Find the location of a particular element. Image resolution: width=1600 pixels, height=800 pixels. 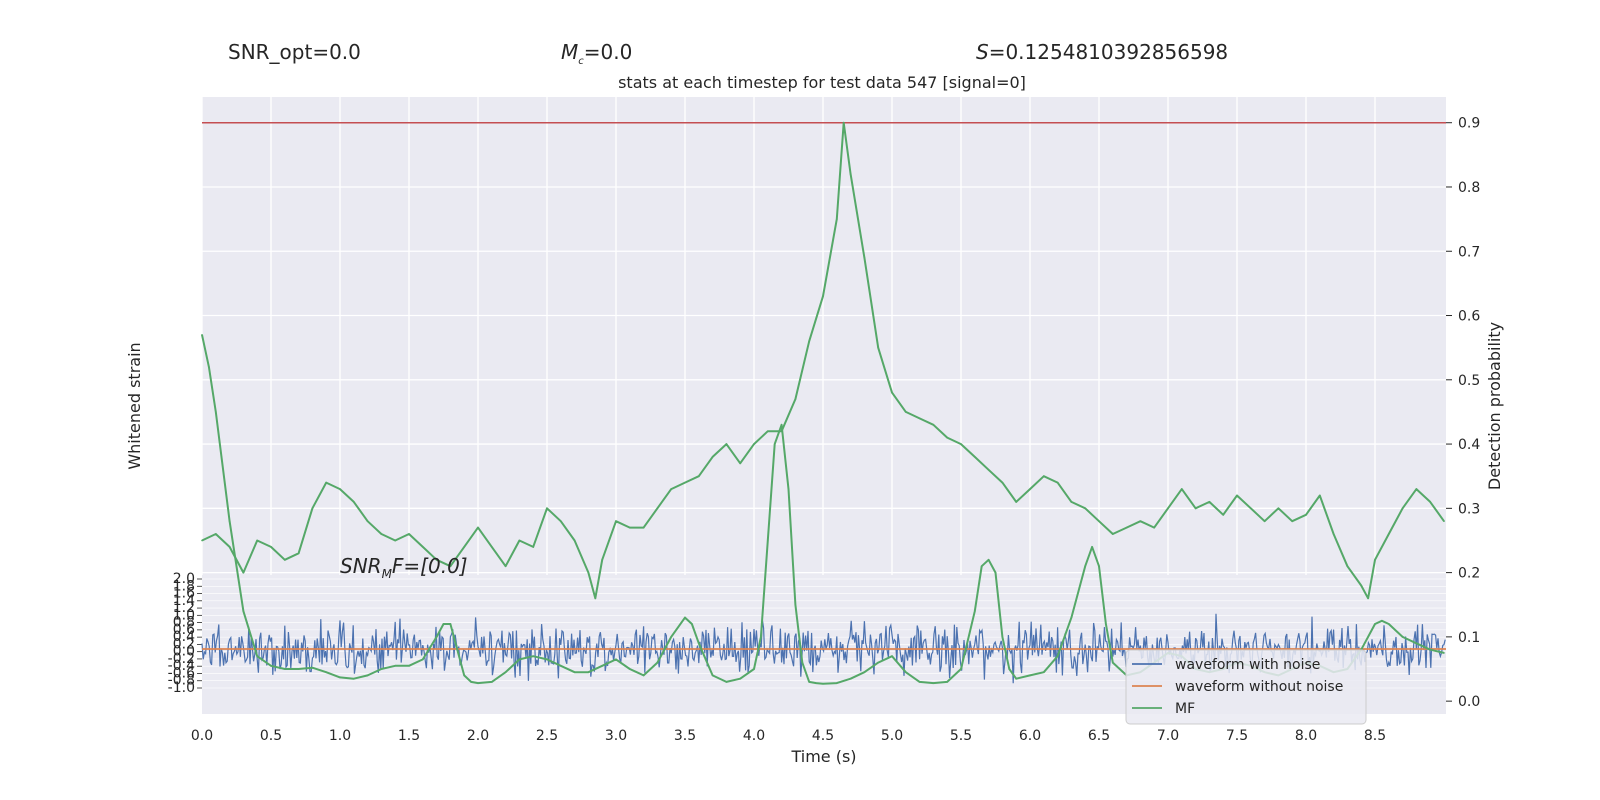

inset-tick-label: 0.4 is located at coordinates (184, 637).